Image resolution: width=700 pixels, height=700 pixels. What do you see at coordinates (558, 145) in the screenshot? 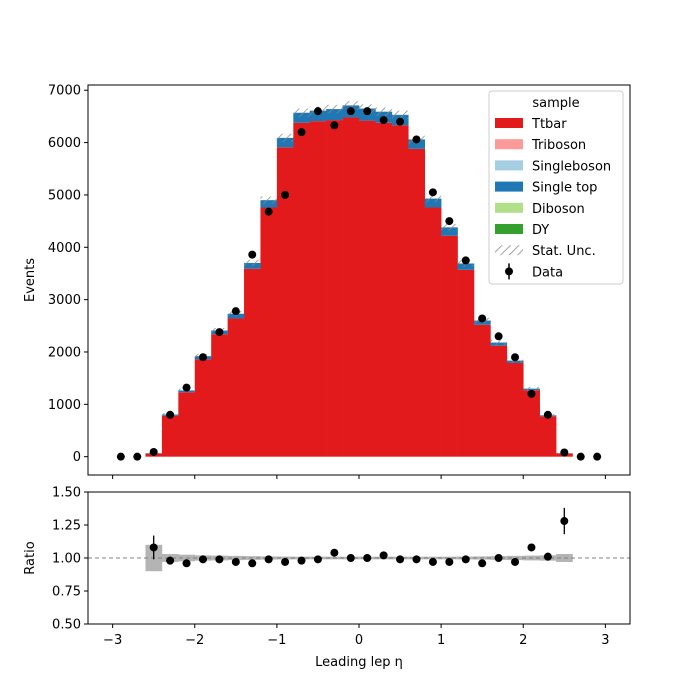
I see `legend-label-1: Triboson` at bounding box center [558, 145].